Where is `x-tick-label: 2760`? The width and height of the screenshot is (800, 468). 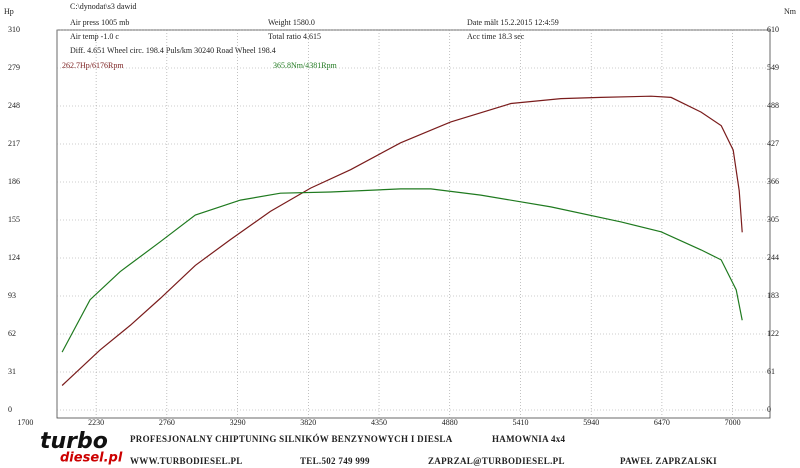 x-tick-label: 2760 is located at coordinates (167, 422).